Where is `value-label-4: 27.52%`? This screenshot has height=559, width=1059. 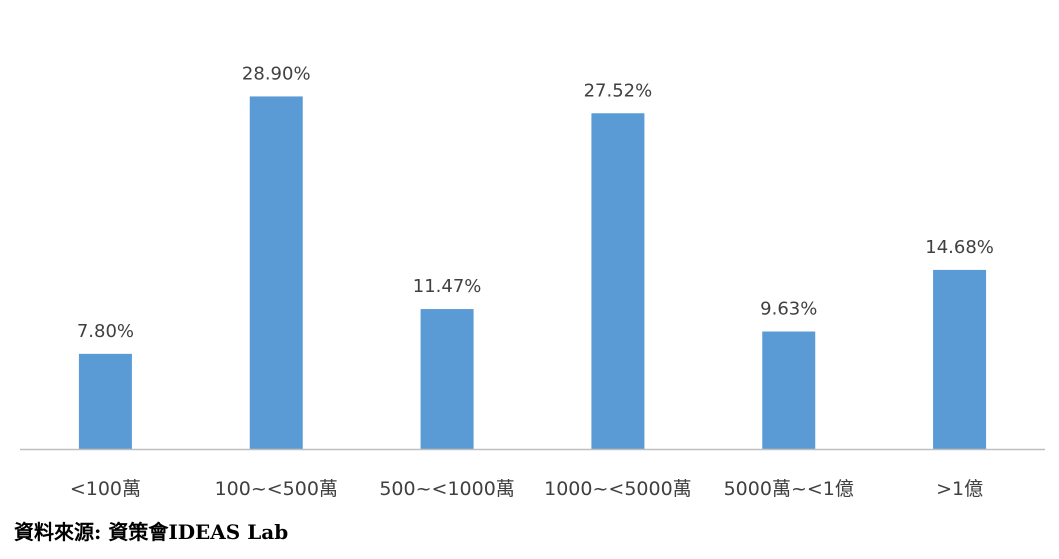 value-label-4: 27.52% is located at coordinates (618, 90).